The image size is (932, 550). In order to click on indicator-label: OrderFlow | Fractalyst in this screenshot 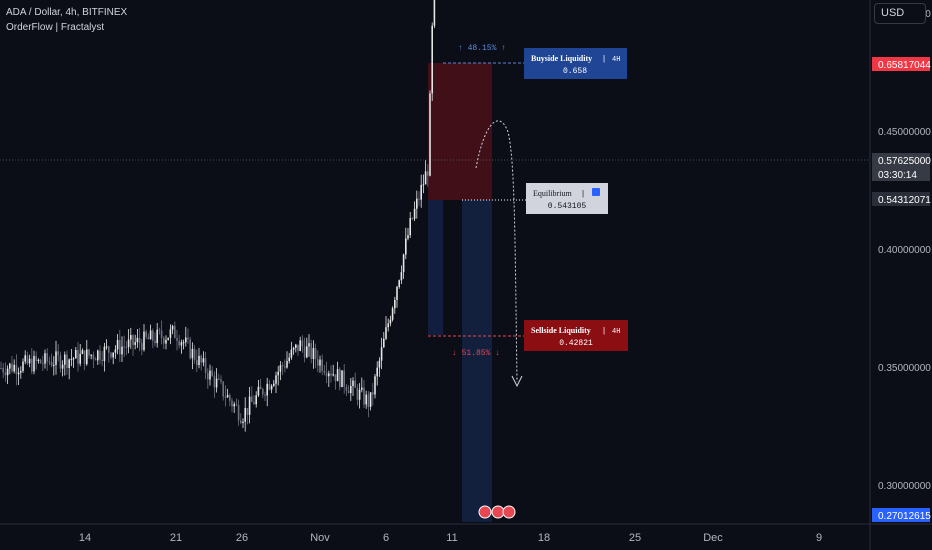, I will do `click(55, 27)`.